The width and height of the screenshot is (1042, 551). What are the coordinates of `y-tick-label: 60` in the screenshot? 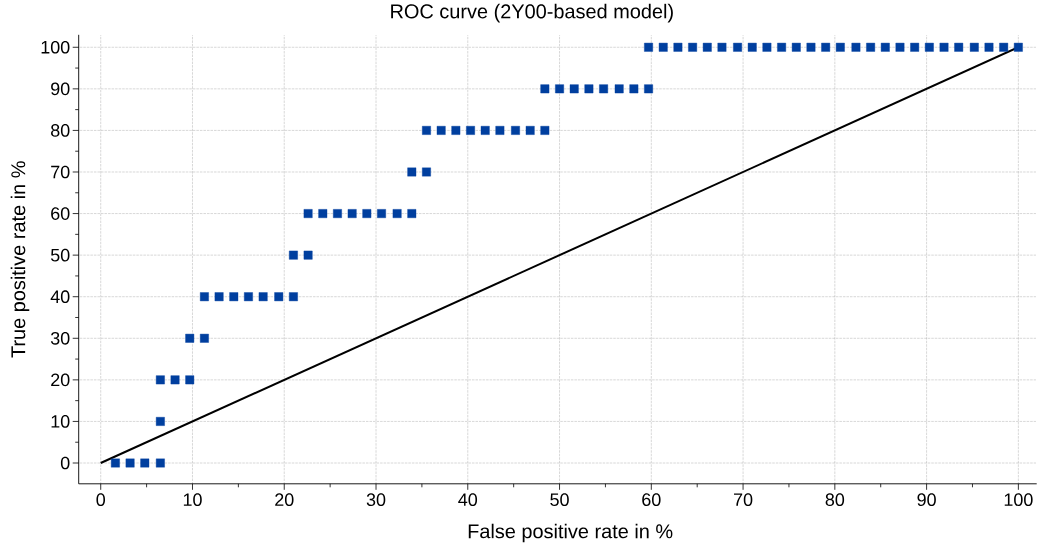 It's located at (60, 213).